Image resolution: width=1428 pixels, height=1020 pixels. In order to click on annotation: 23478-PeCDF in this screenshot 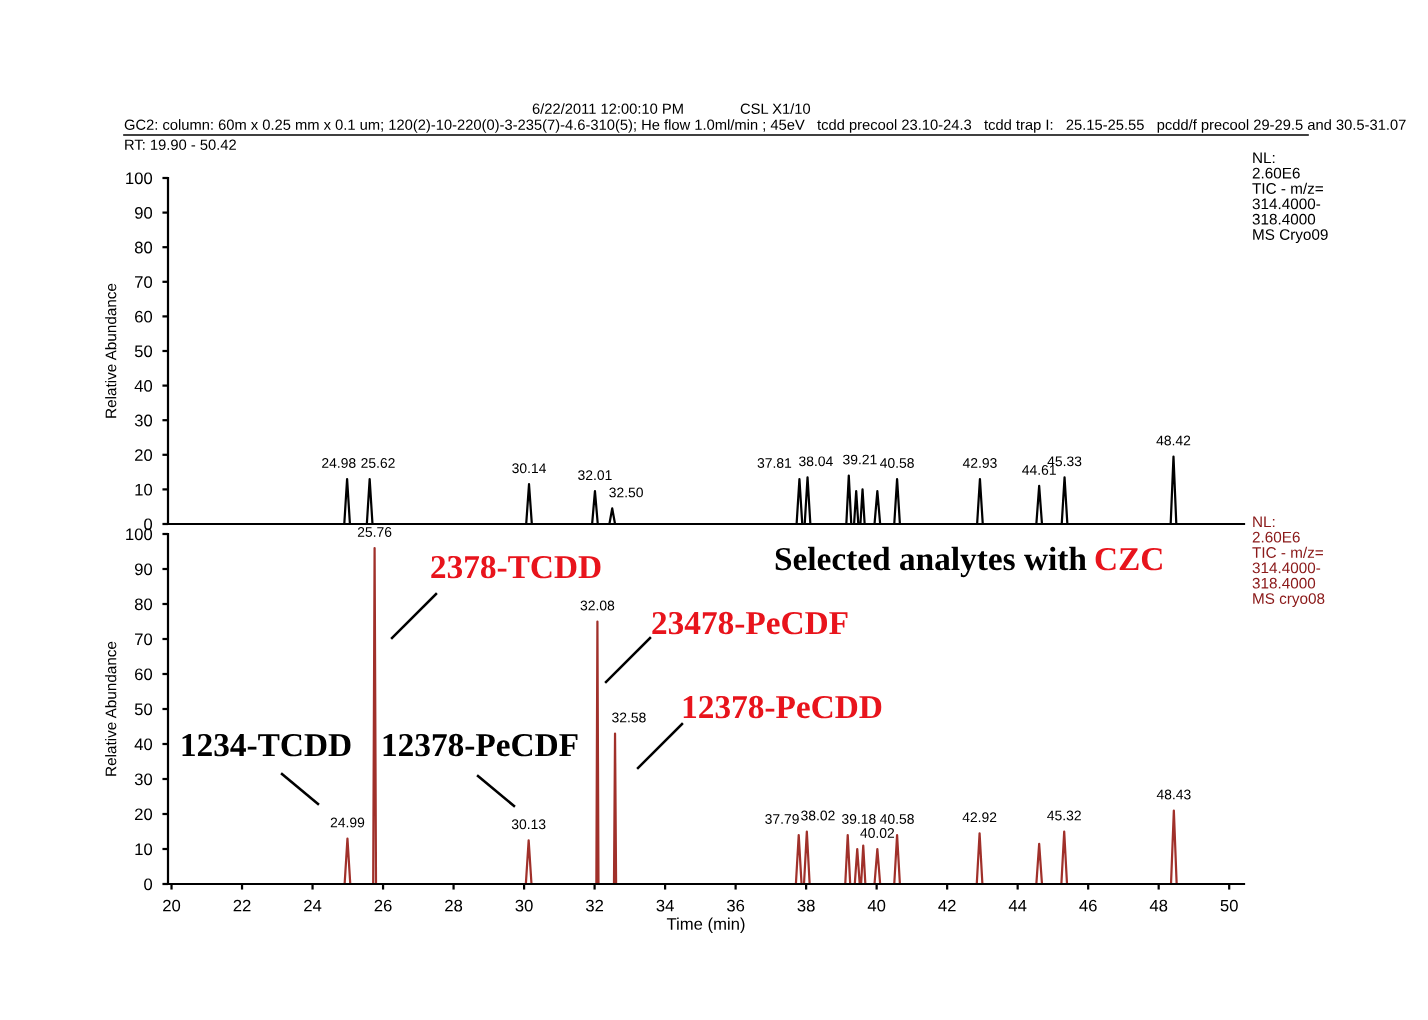, I will do `click(750, 623)`.